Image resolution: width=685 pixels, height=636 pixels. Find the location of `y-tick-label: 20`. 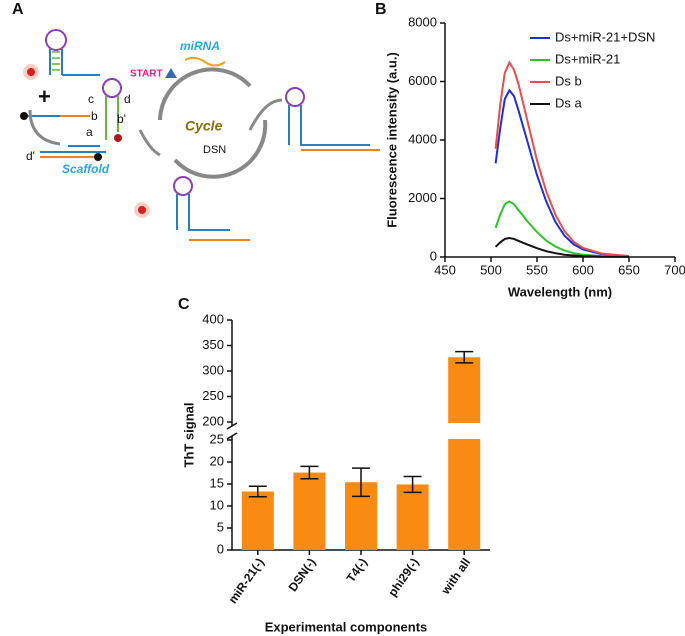

y-tick-label: 20 is located at coordinates (217, 460).